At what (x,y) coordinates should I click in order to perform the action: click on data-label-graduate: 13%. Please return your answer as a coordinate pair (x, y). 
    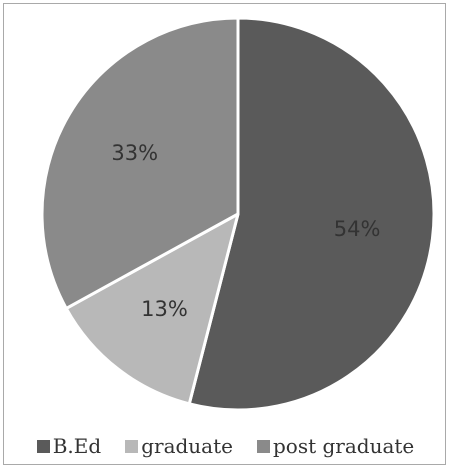
    Looking at the image, I should click on (164, 309).